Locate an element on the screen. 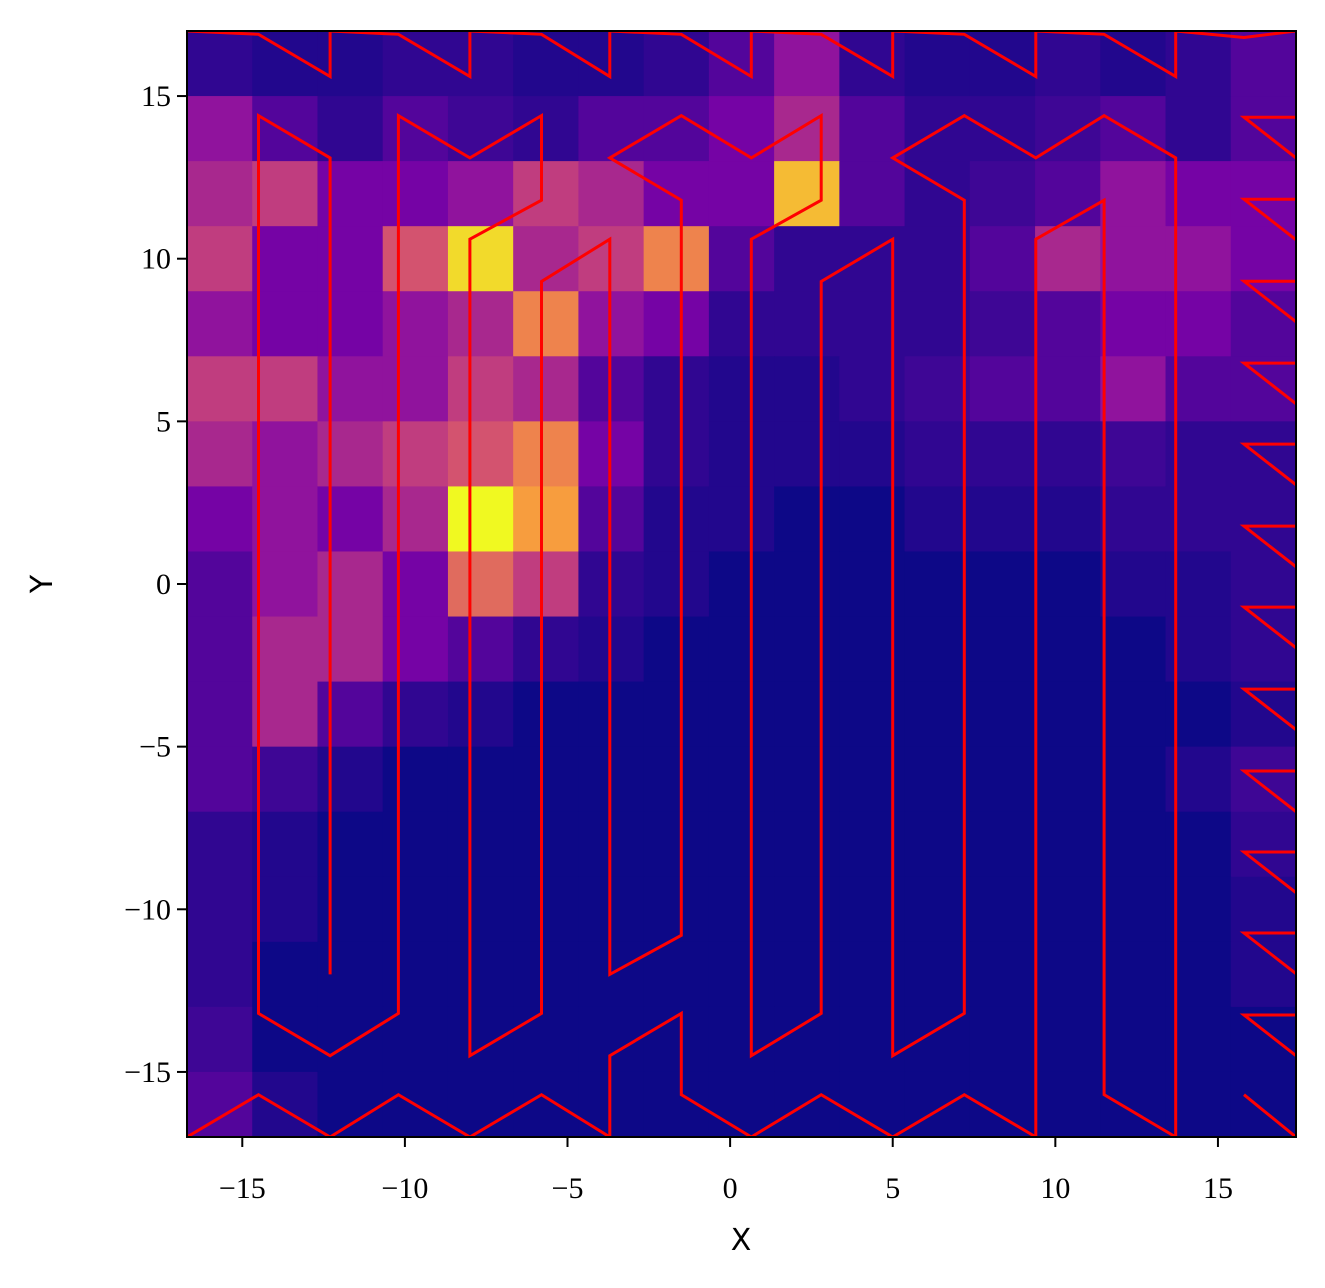 The height and width of the screenshot is (1288, 1325). x-axis-label: X is located at coordinates (741, 1240).